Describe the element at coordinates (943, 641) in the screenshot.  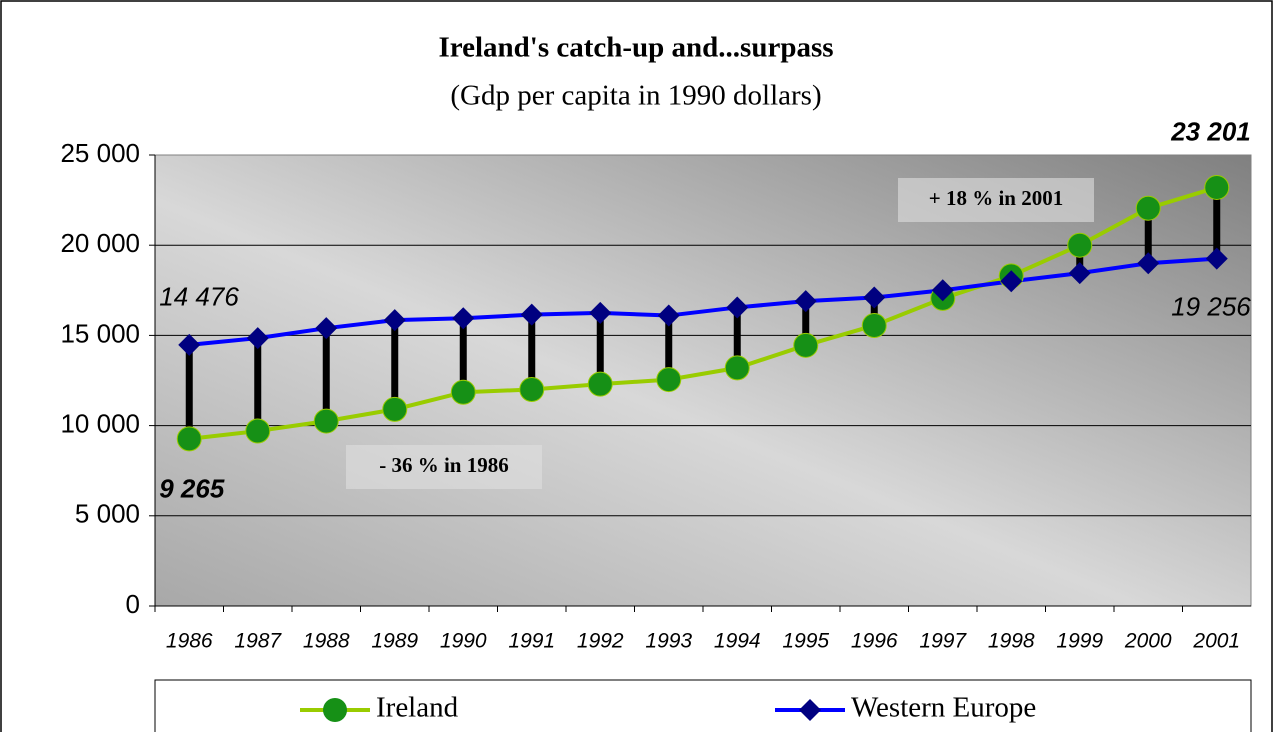
I see `x-tick-label: 1997` at that location.